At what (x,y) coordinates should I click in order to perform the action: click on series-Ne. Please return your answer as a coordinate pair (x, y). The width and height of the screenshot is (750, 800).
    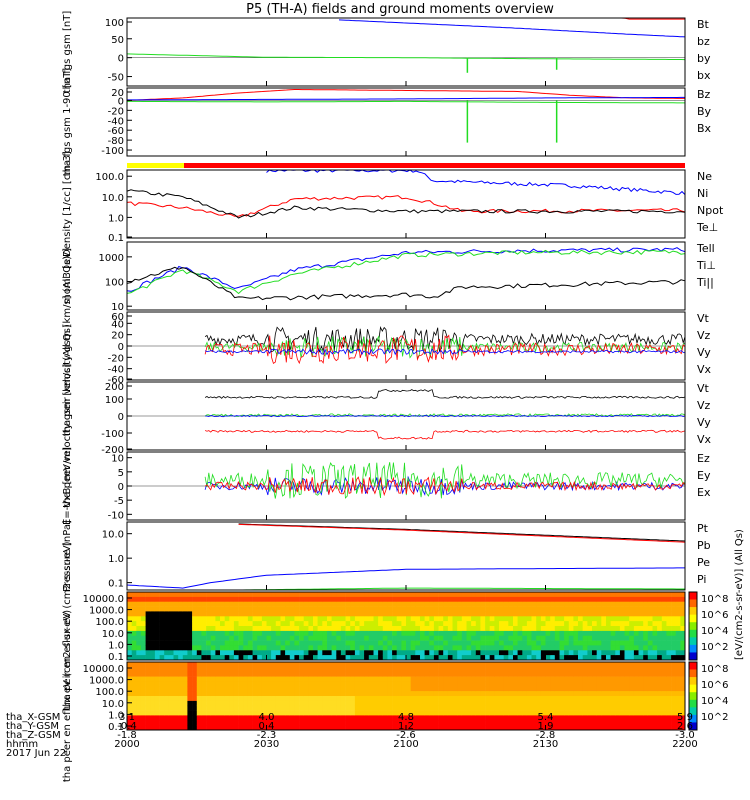
    Looking at the image, I should click on (406, 206).